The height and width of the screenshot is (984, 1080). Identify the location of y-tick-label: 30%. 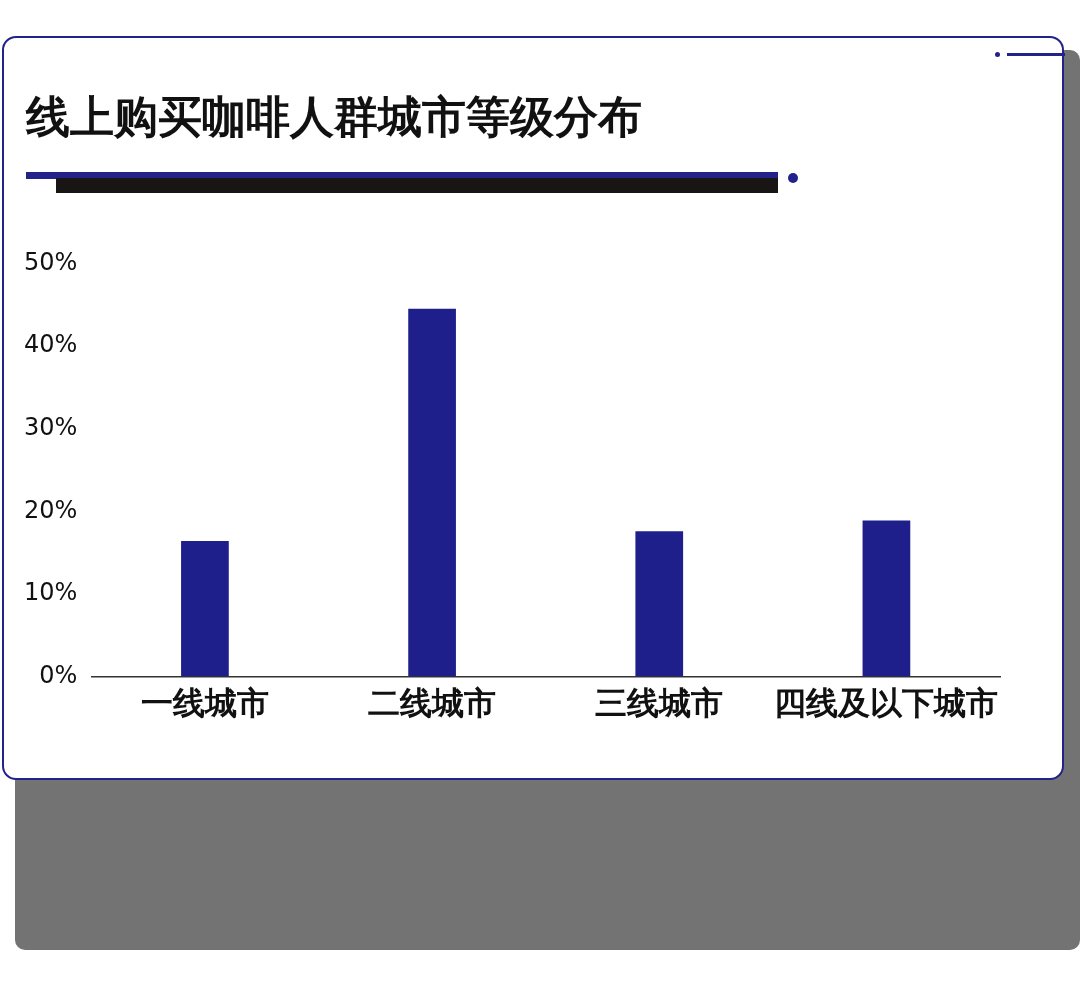
(51, 426).